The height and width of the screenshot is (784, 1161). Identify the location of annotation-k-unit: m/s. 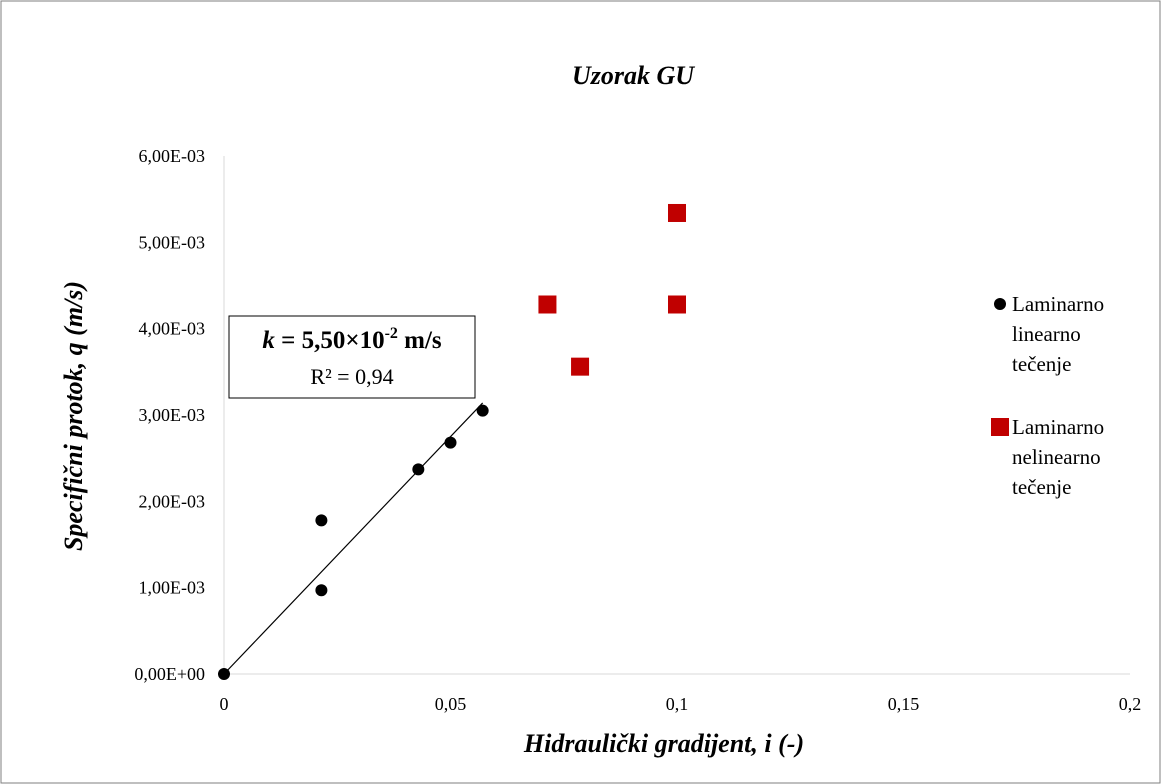
(420, 340).